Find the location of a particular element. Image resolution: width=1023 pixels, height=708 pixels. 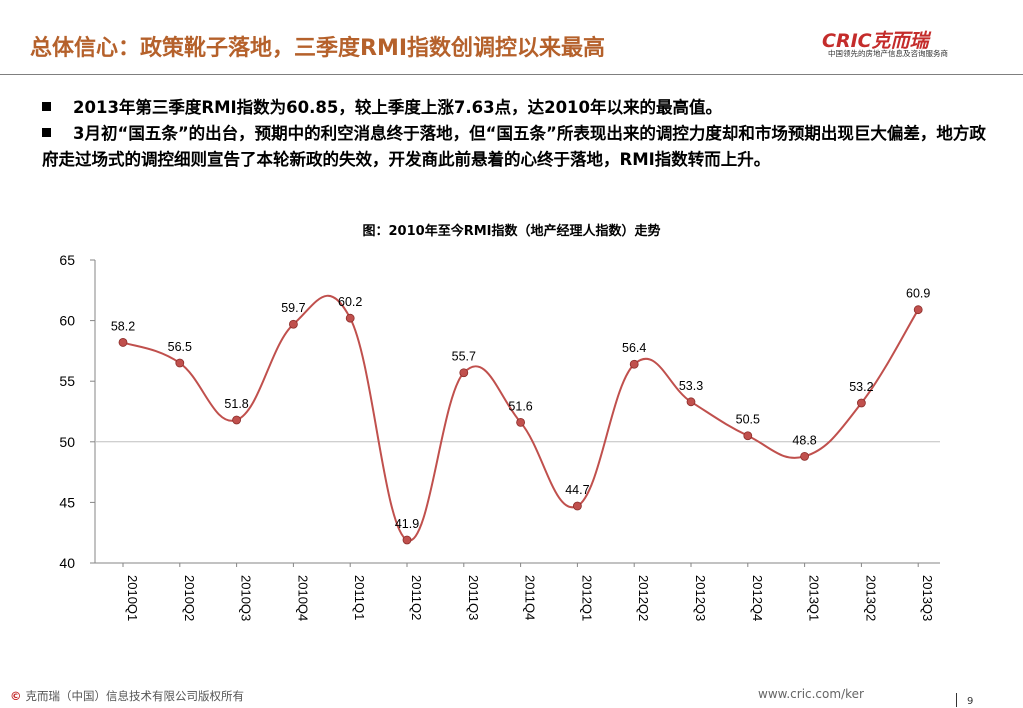

data-label: 53.2 is located at coordinates (861, 387).